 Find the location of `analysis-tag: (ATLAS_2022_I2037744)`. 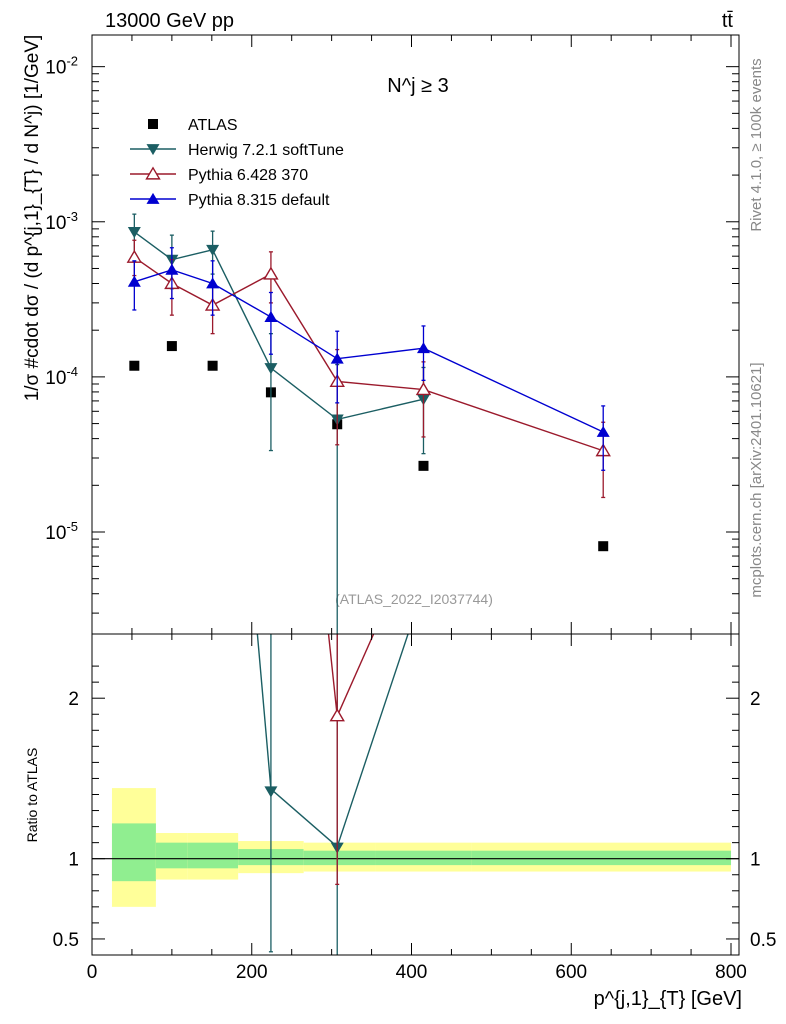

analysis-tag: (ATLAS_2022_I2037744) is located at coordinates (414, 599).